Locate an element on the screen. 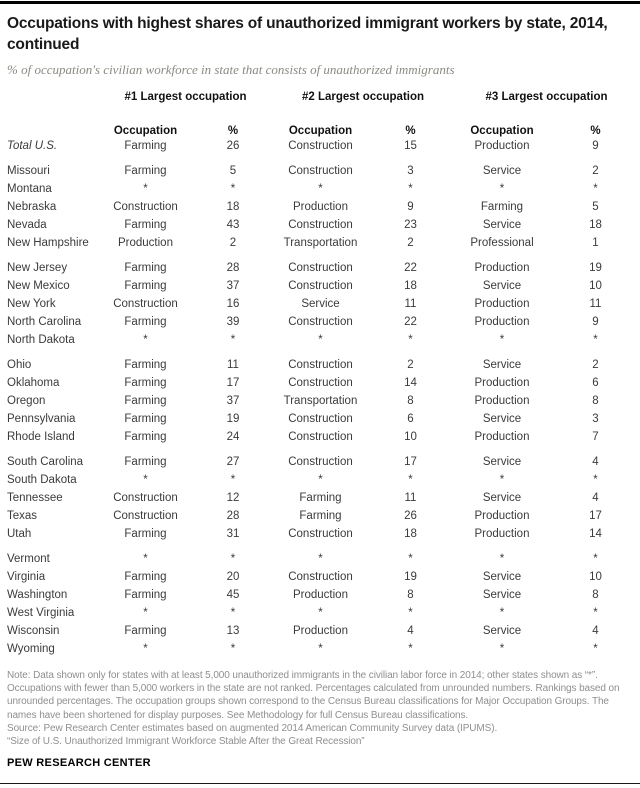 The height and width of the screenshot is (788, 640). percent-1-cell: 2 is located at coordinates (233, 243).